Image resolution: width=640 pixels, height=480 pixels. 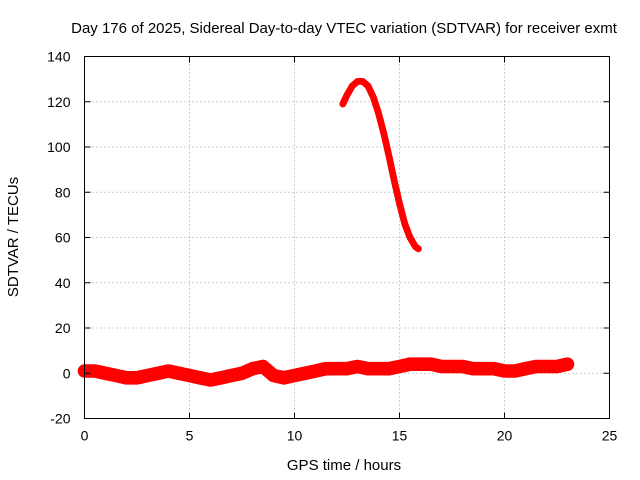 What do you see at coordinates (59, 147) in the screenshot?
I see `y-tick-label: 100` at bounding box center [59, 147].